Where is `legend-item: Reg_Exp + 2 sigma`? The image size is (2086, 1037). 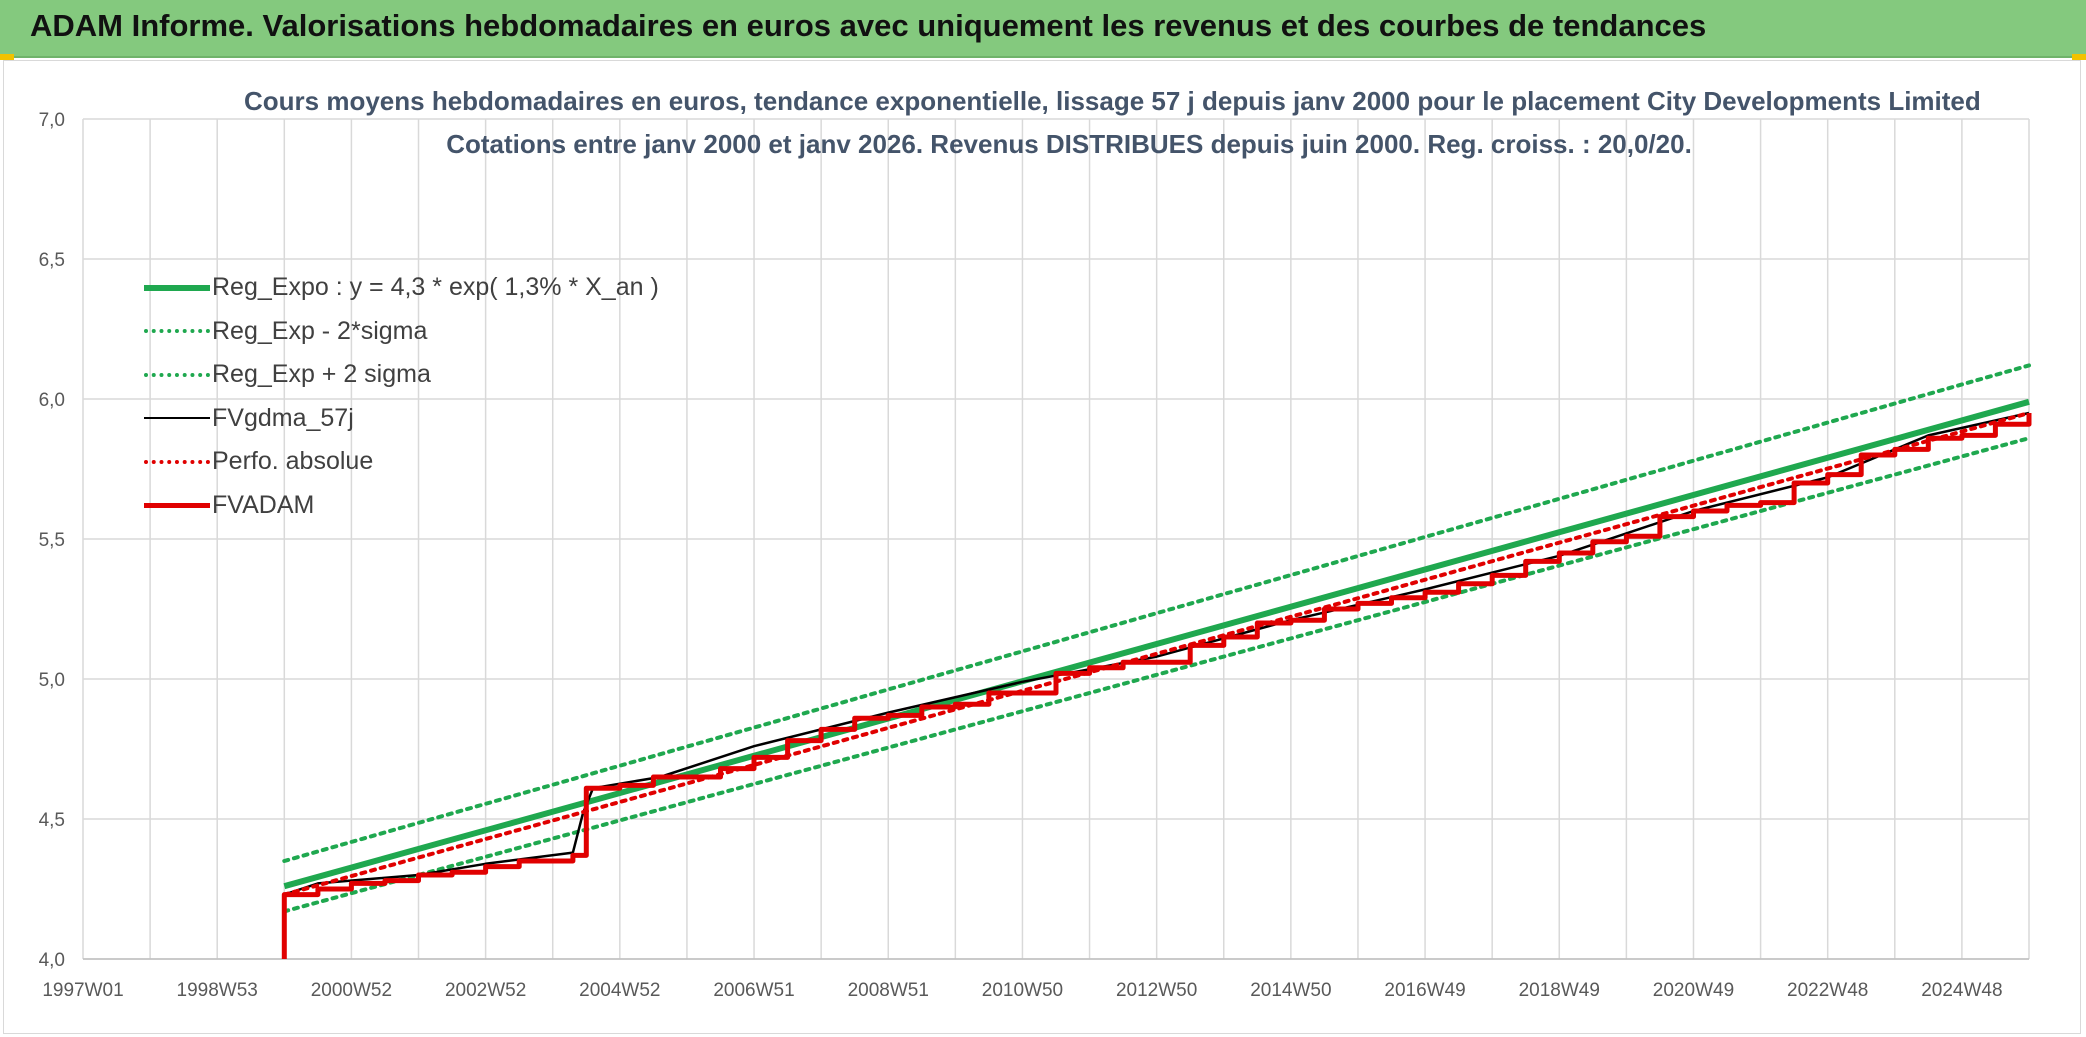 legend-item: Reg_Exp + 2 sigma is located at coordinates (401, 375).